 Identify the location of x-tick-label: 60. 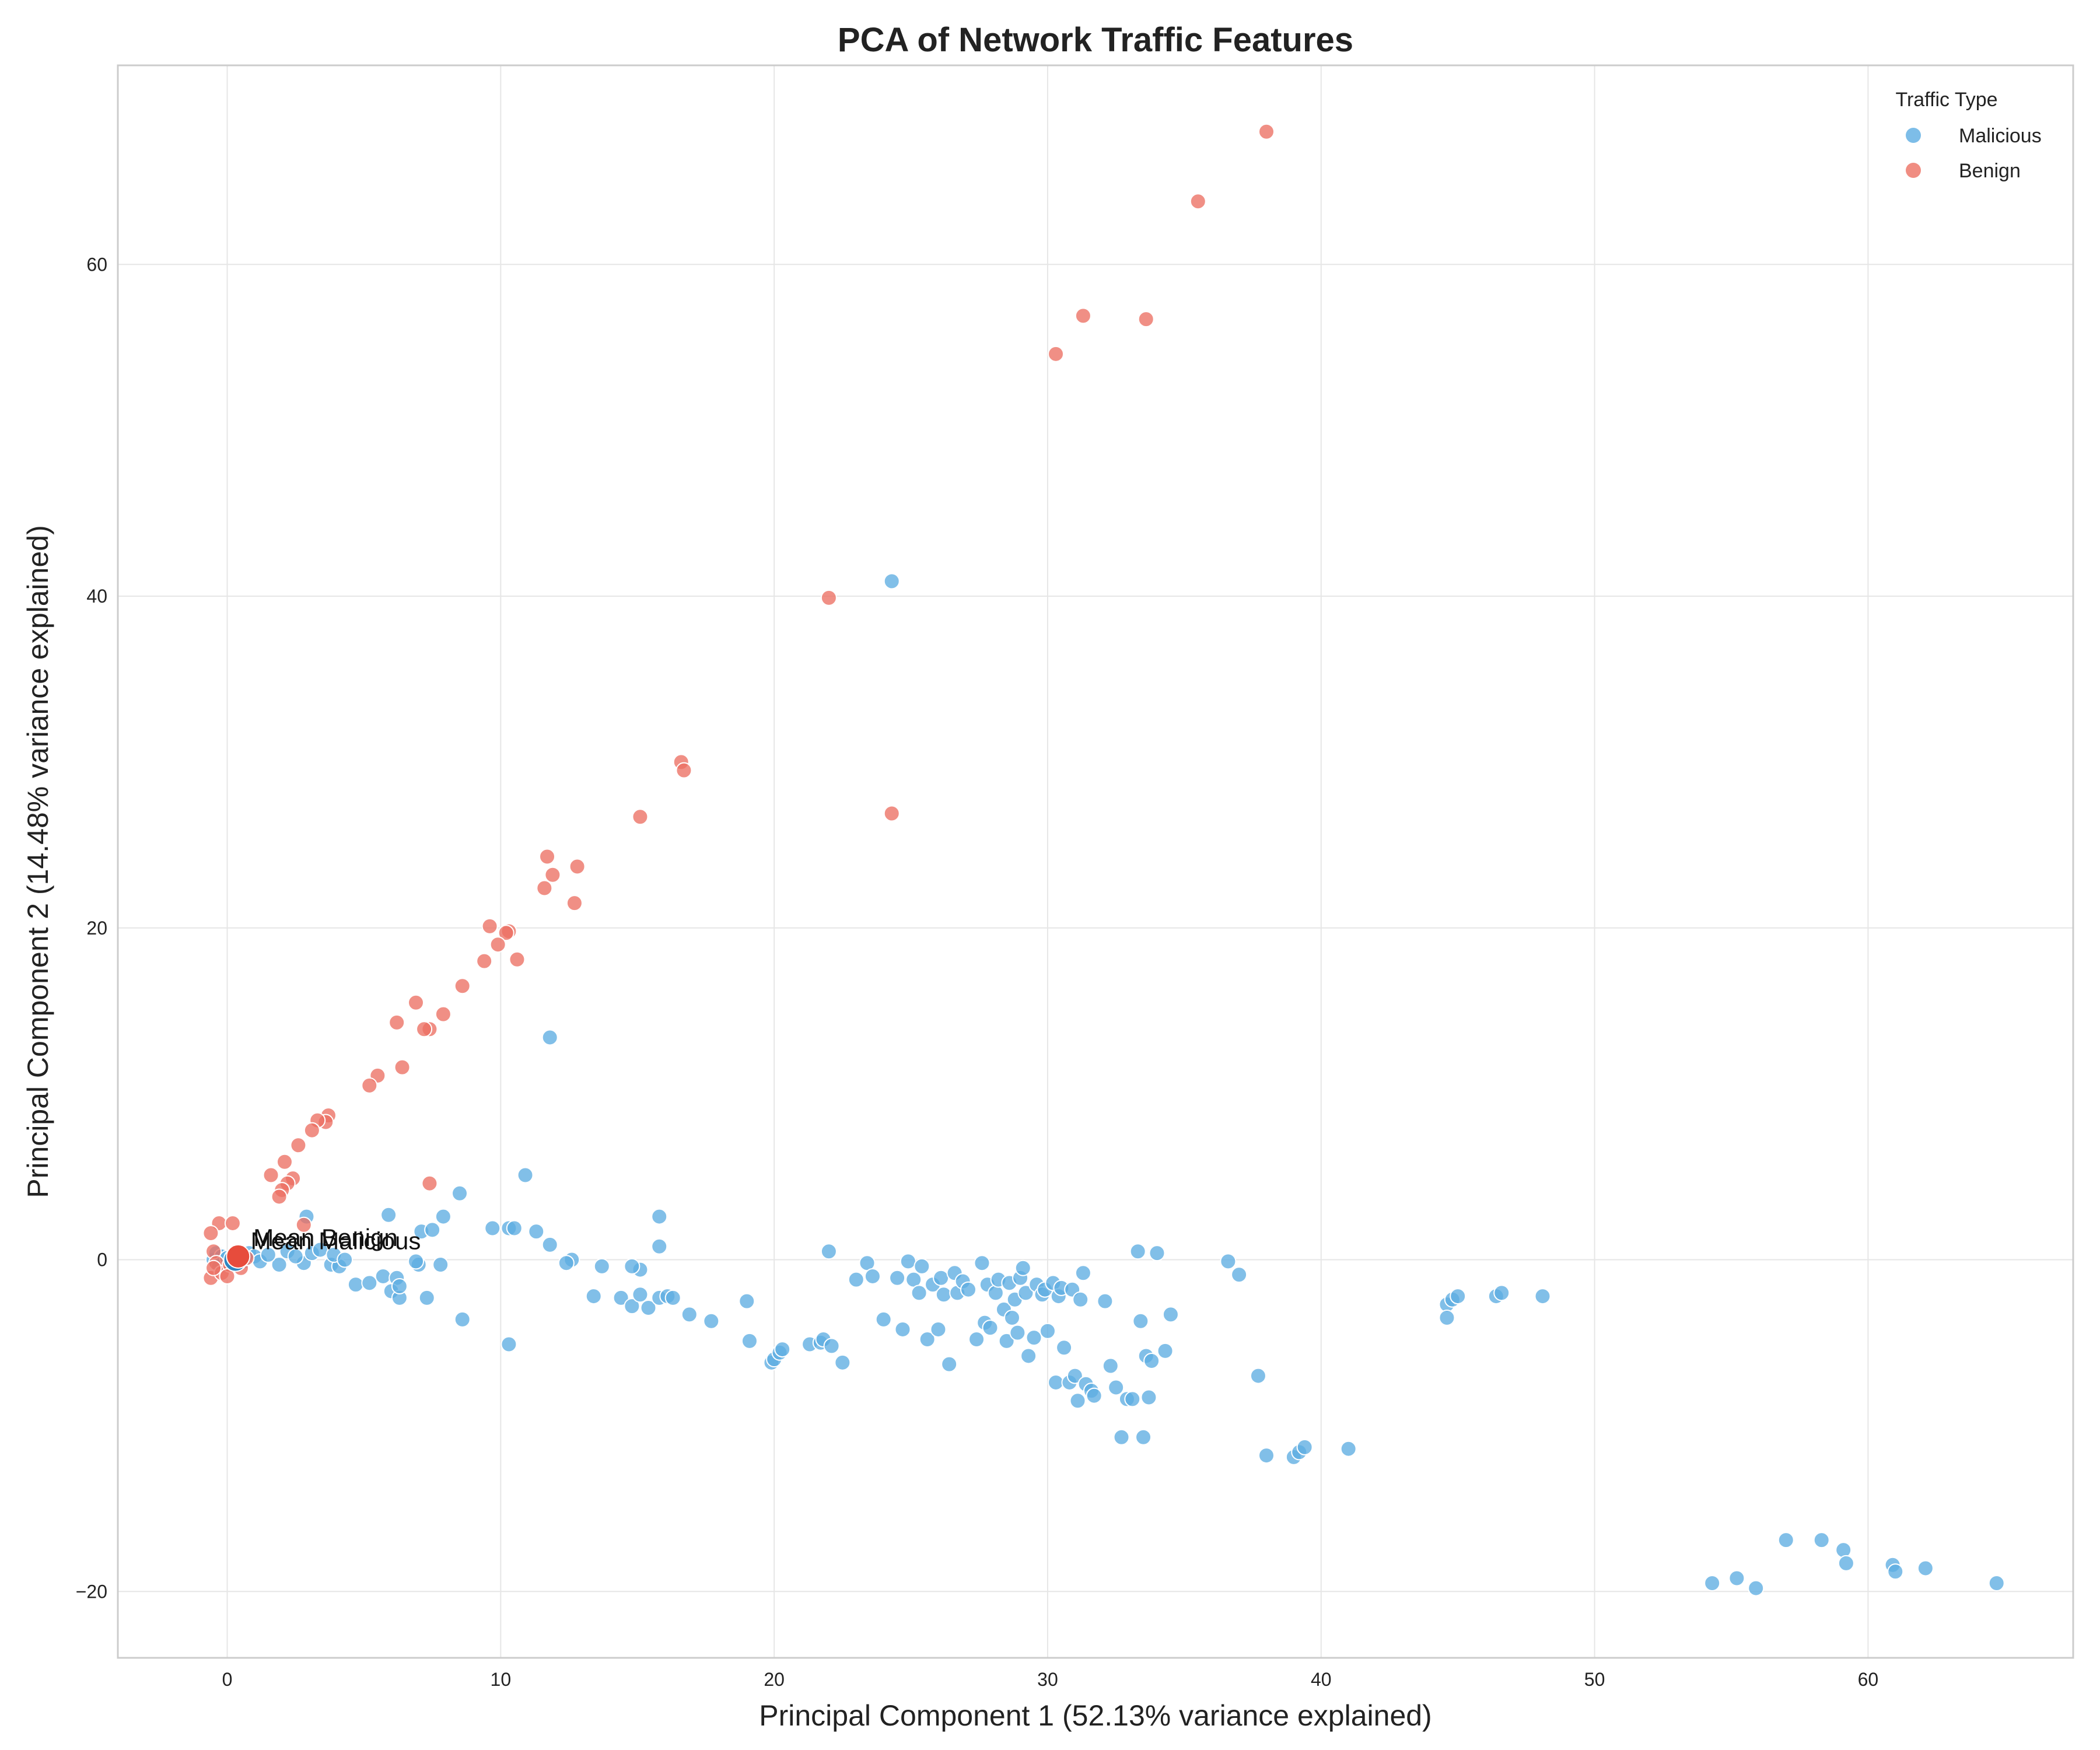
(1868, 1679).